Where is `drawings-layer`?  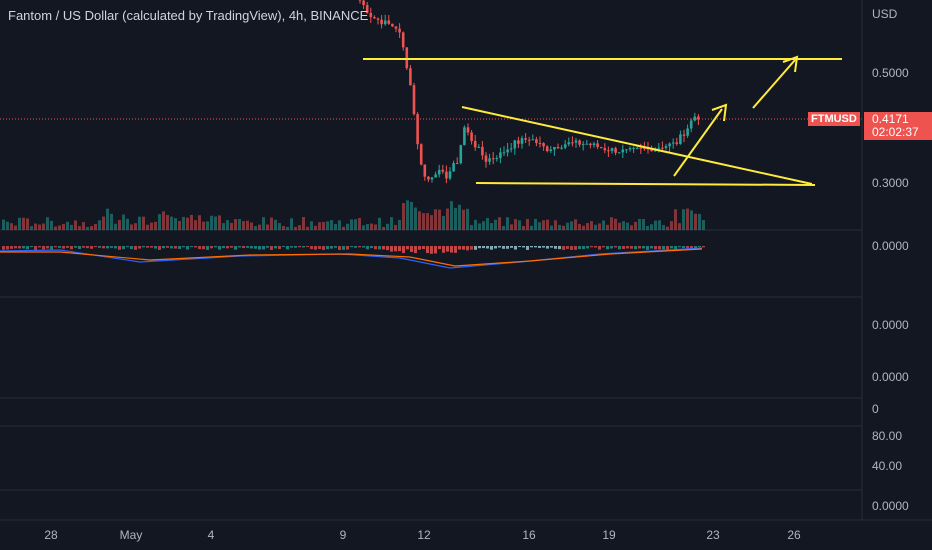 drawings-layer is located at coordinates (602, 120).